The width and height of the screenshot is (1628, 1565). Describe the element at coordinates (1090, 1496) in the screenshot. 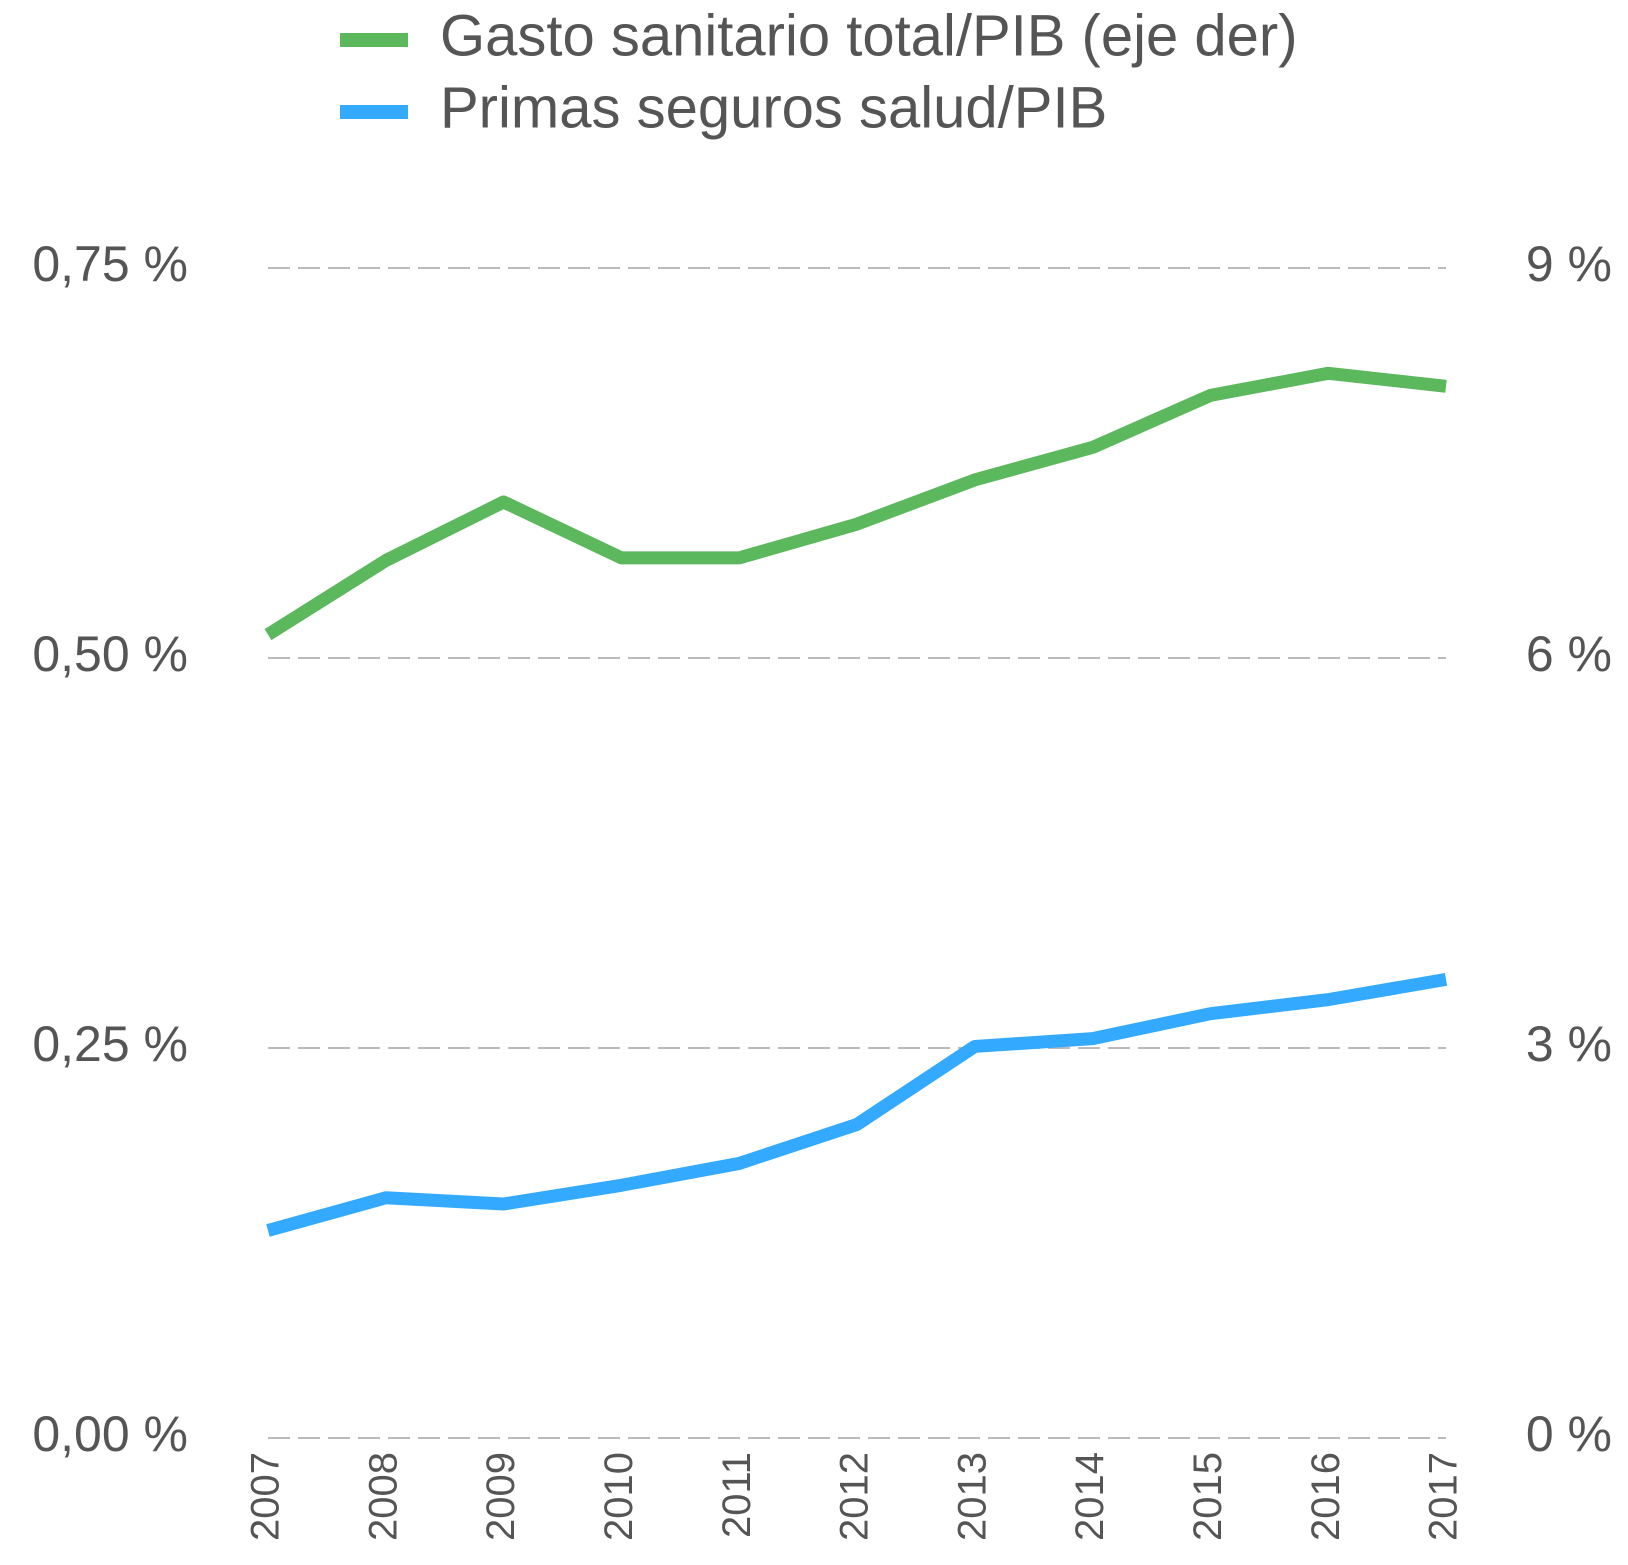

I see `x-tick-label: 2014` at that location.